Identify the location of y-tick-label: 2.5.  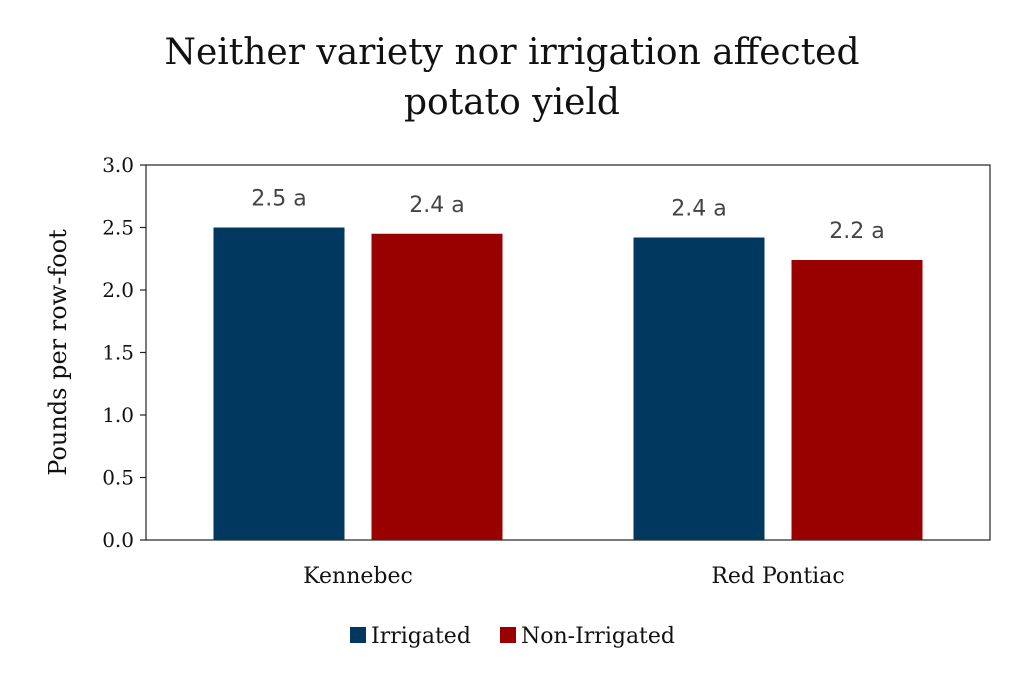
(118, 228).